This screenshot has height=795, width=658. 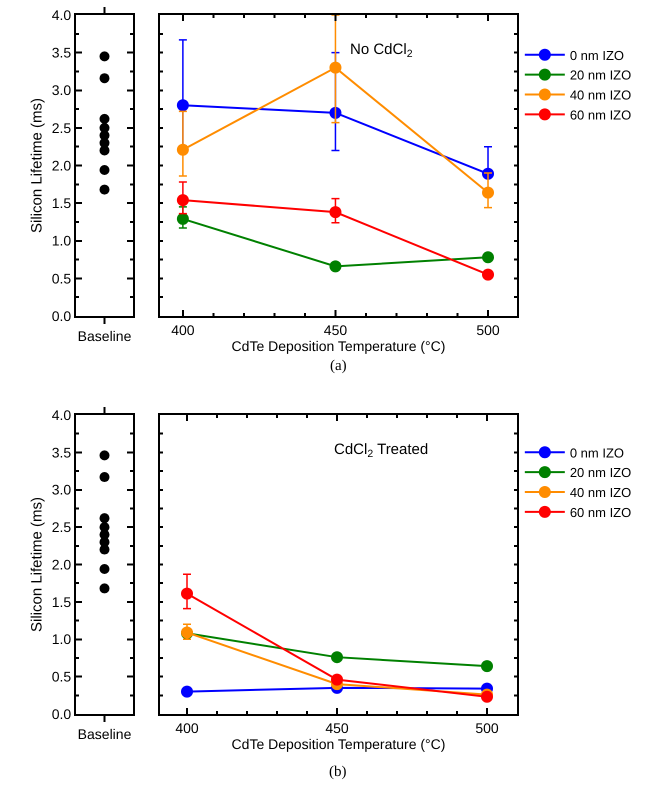 What do you see at coordinates (337, 772) in the screenshot?
I see `text: (b)` at bounding box center [337, 772].